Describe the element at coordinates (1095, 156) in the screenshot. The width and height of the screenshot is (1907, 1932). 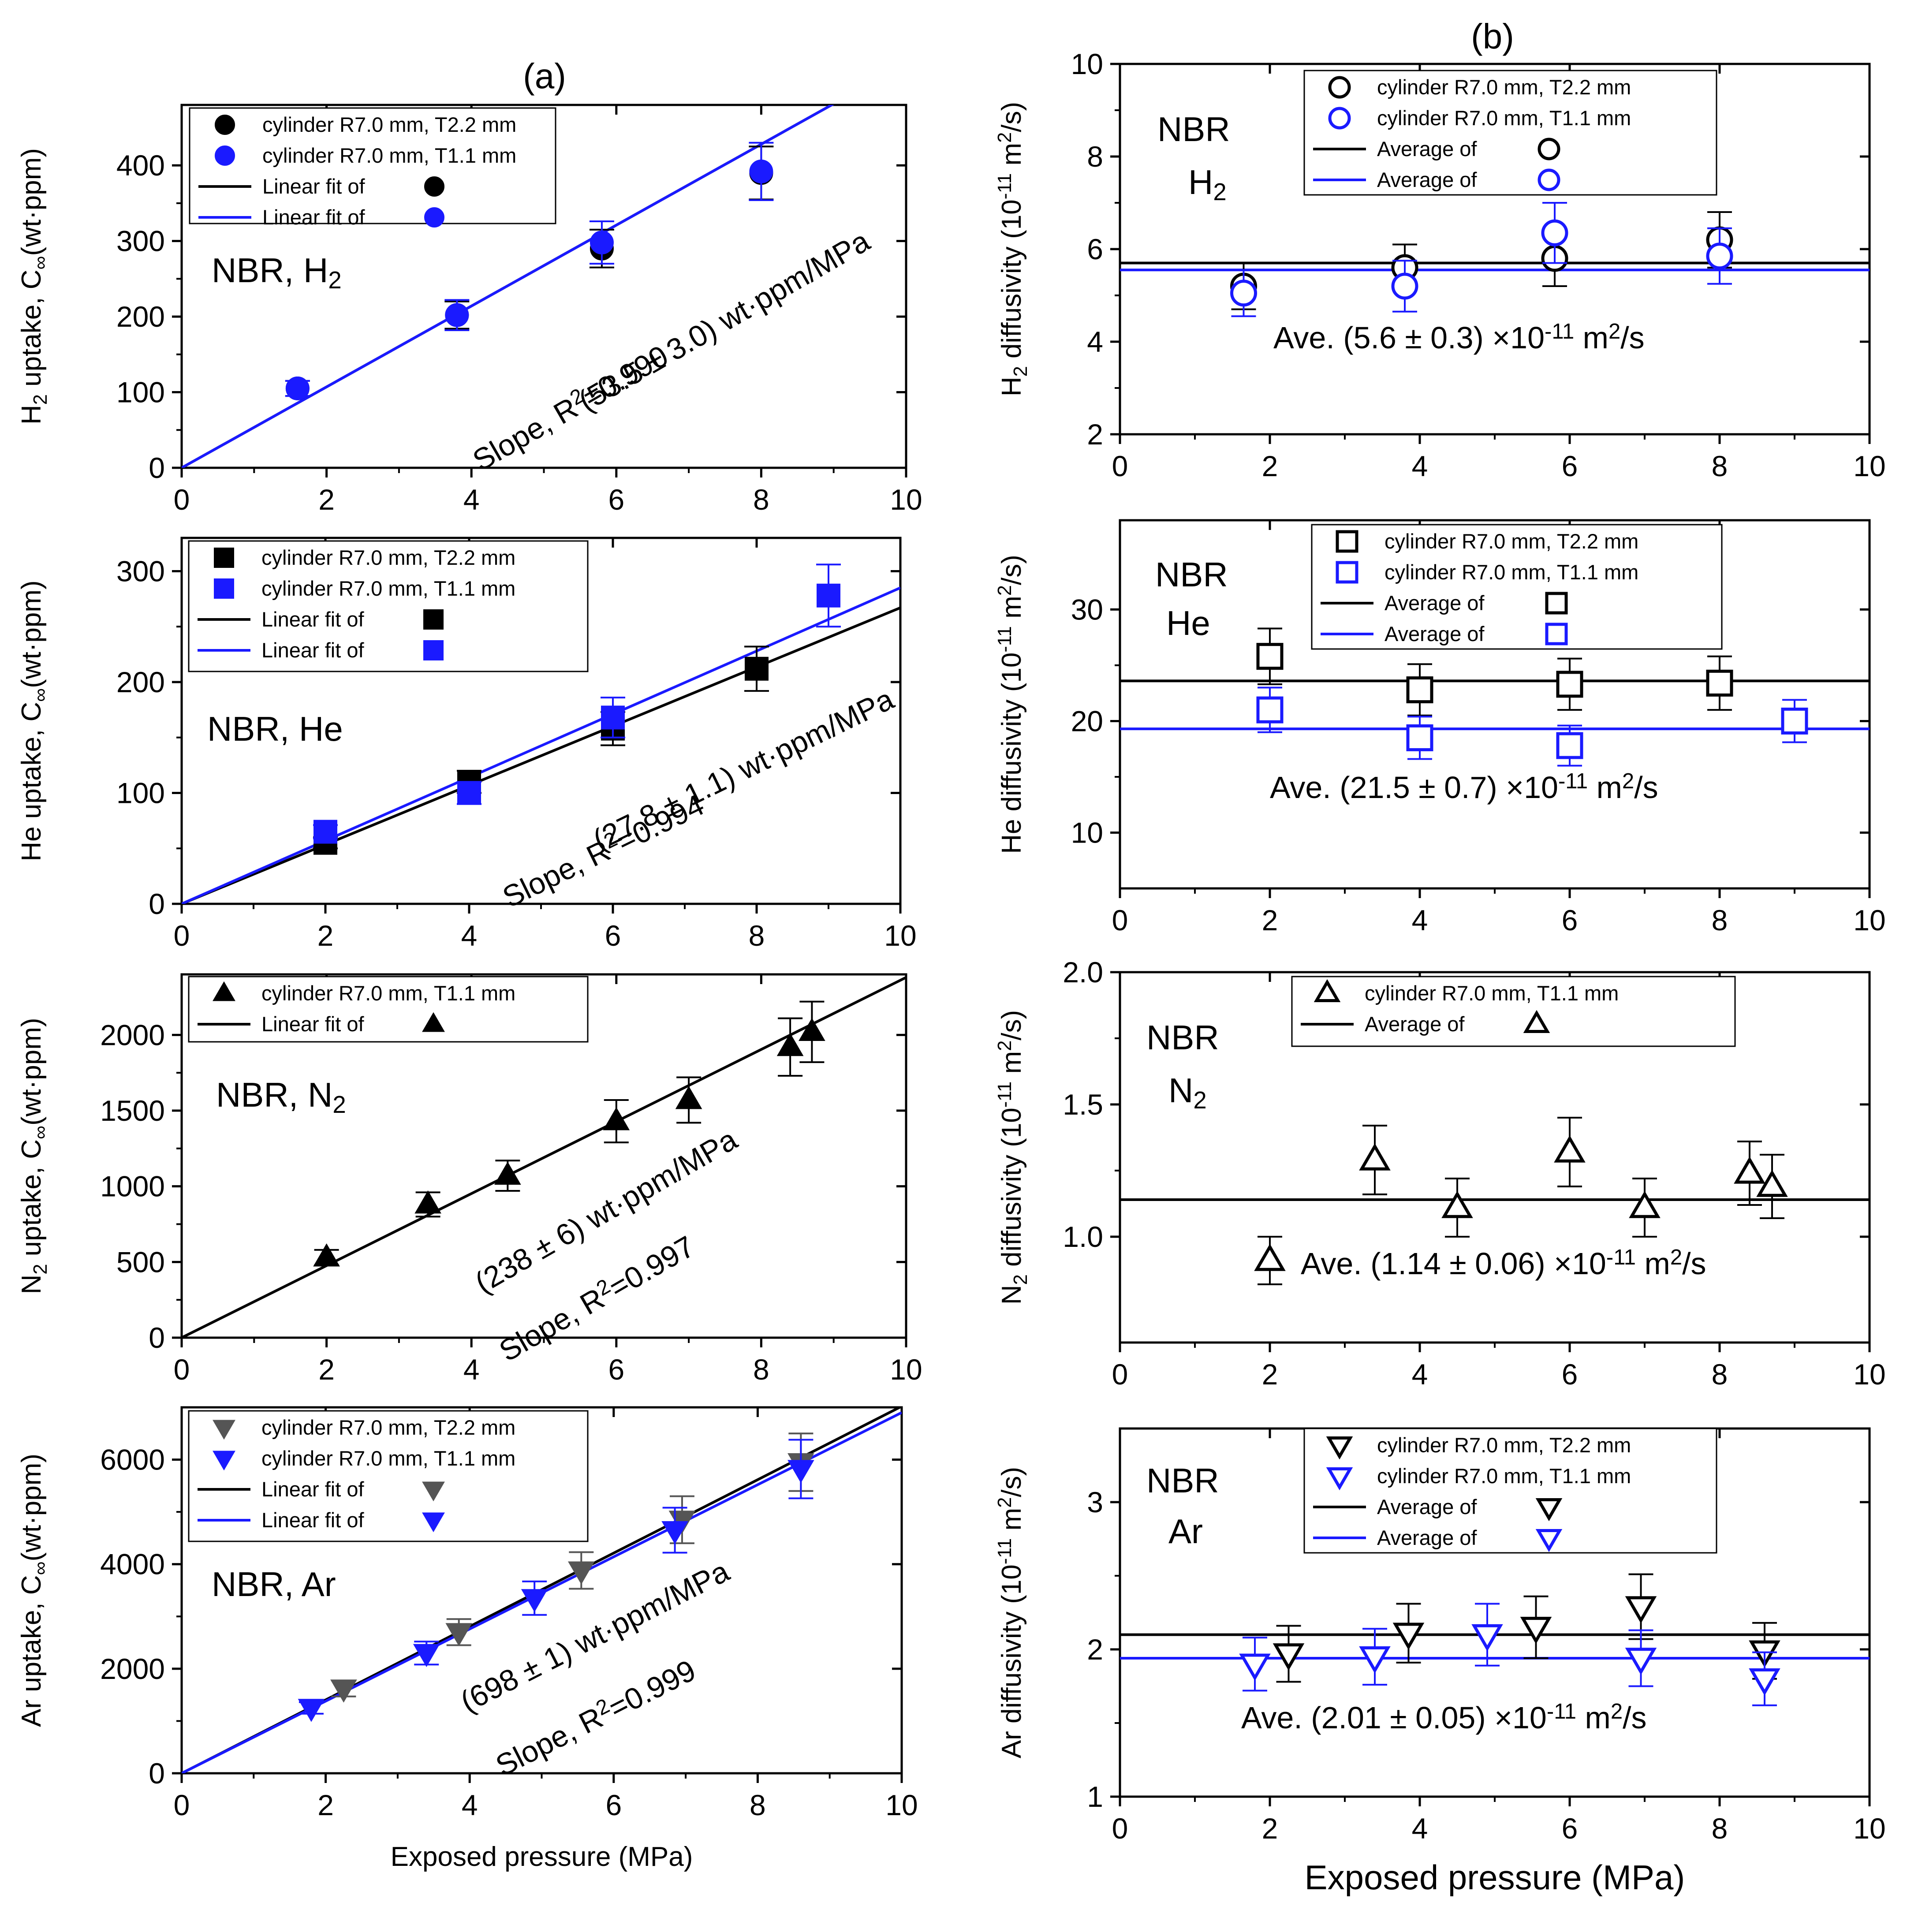
I see `y-tick-label: 8` at that location.